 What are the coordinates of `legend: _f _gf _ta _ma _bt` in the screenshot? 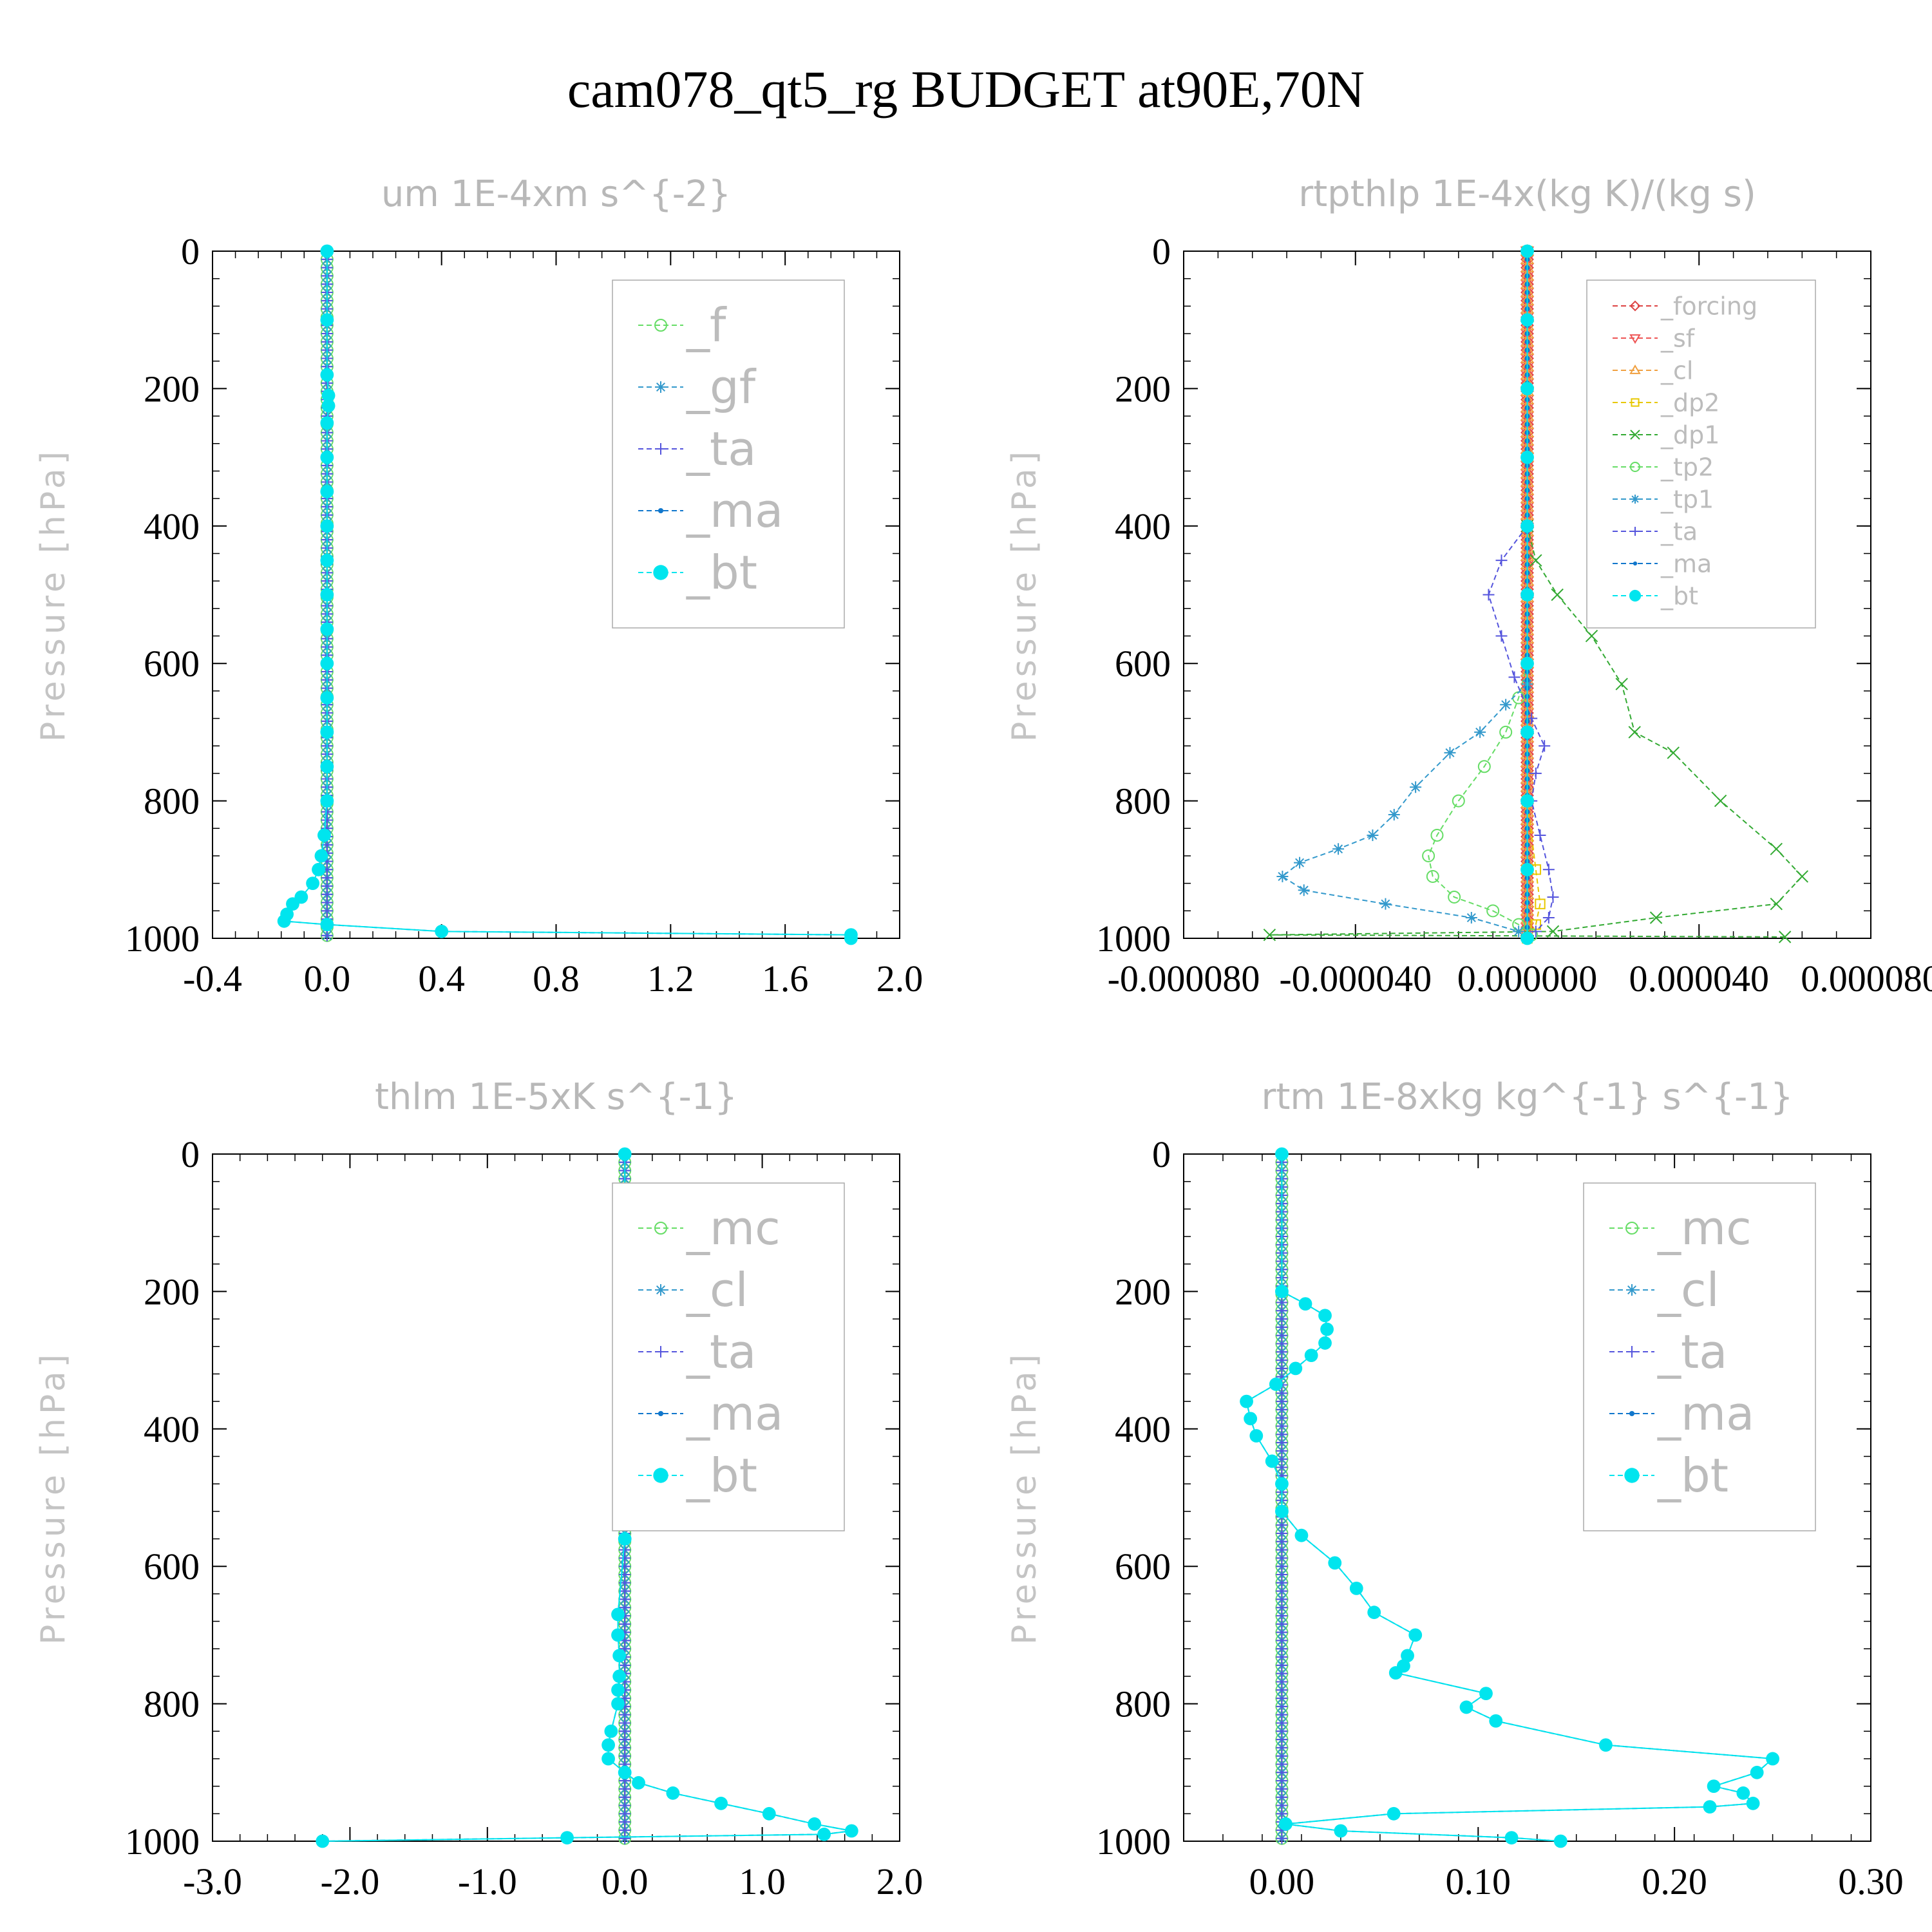 It's located at (728, 454).